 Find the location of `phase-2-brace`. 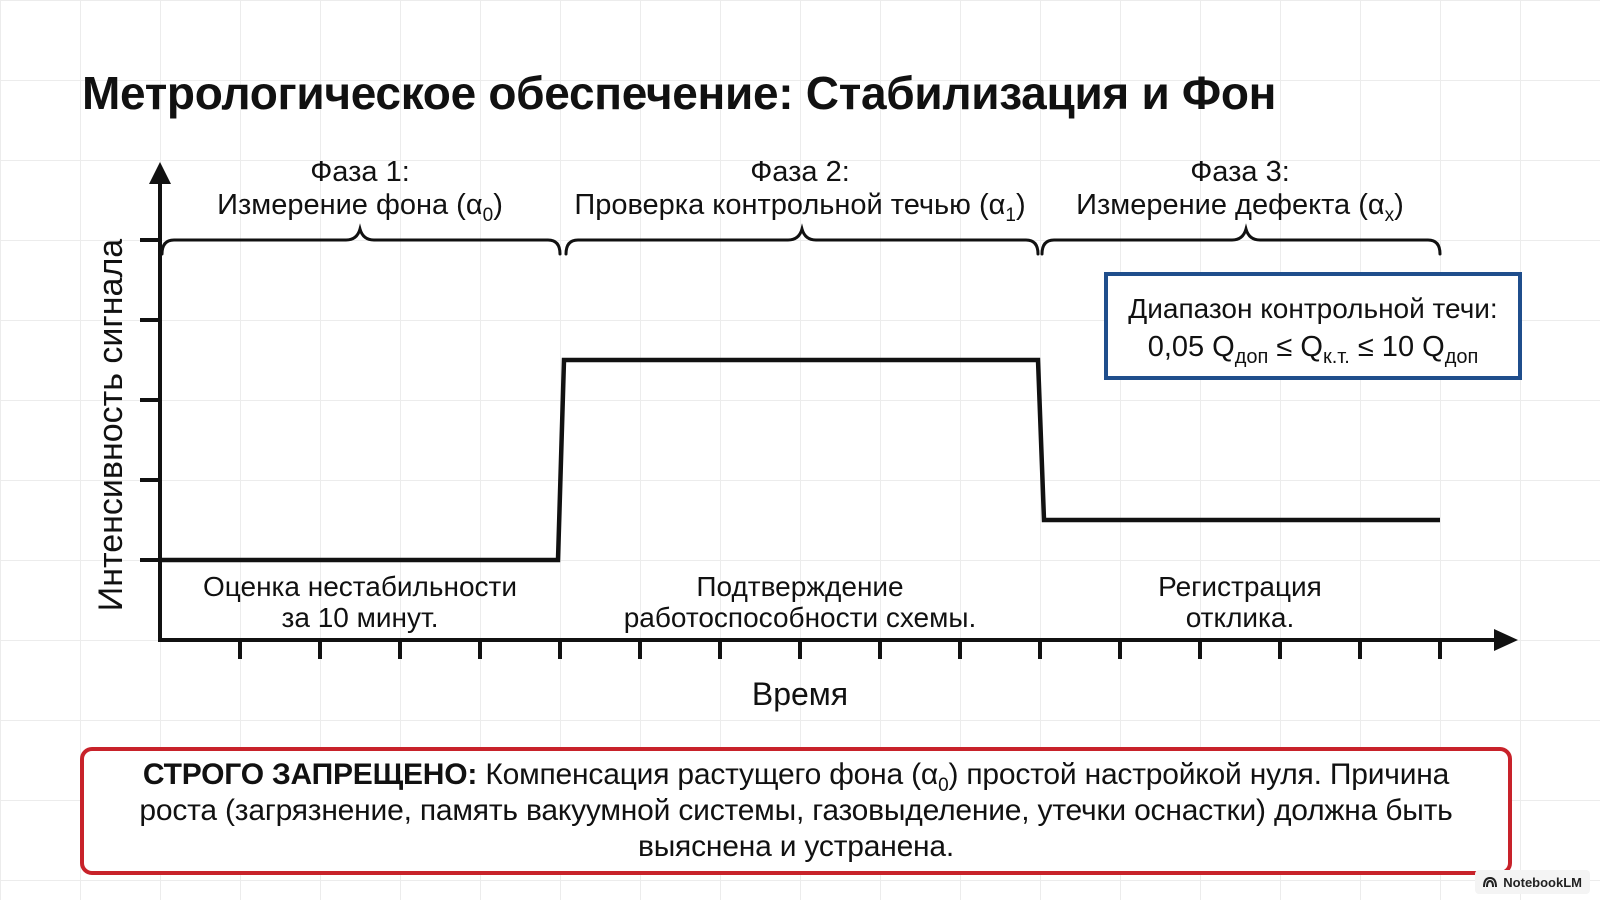

phase-2-brace is located at coordinates (802, 239).